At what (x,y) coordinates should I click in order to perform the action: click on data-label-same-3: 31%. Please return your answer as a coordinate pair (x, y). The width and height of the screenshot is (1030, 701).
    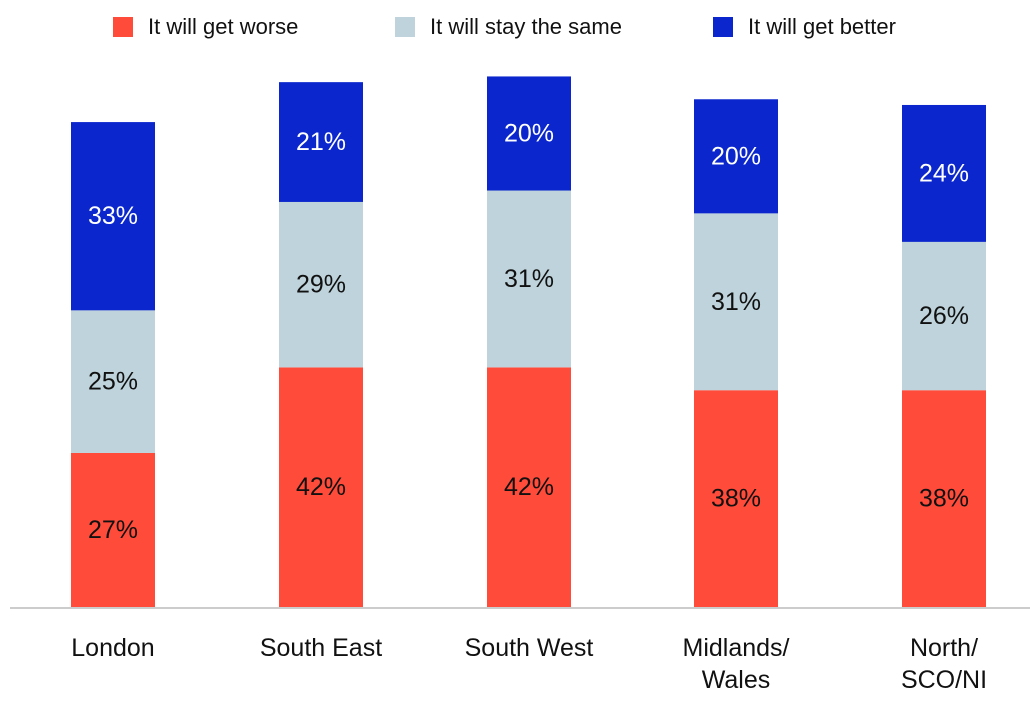
    Looking at the image, I should click on (736, 302).